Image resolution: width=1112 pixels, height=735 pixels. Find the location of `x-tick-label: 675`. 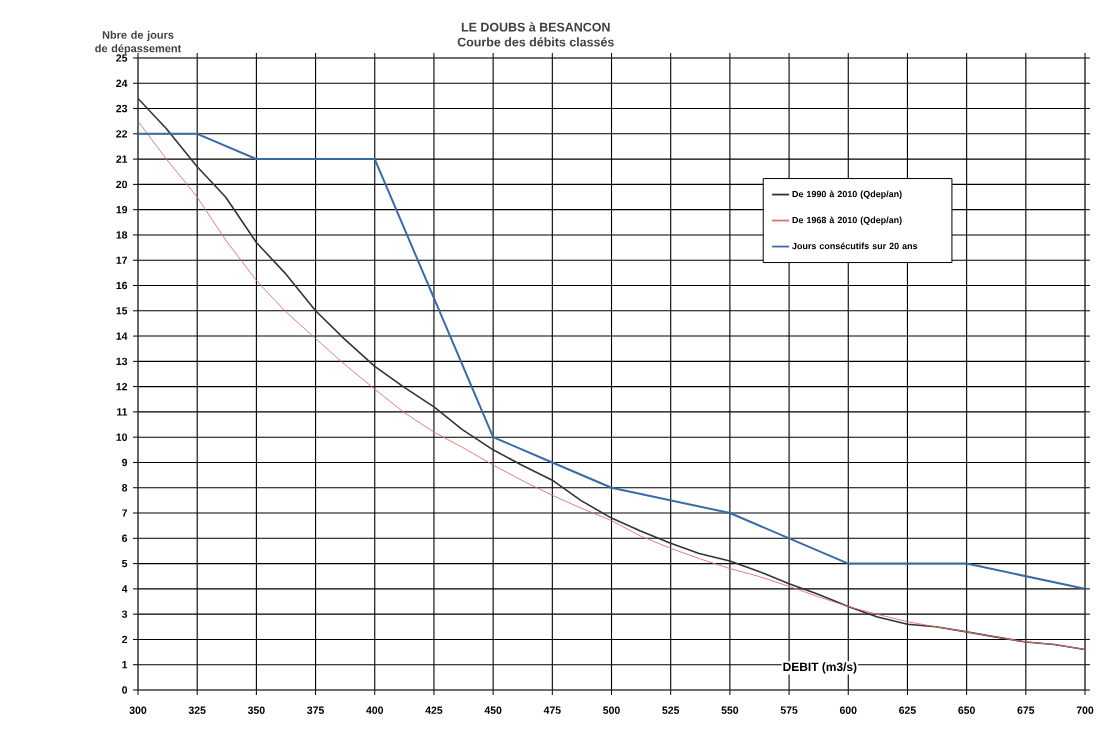

x-tick-label: 675 is located at coordinates (1026, 710).